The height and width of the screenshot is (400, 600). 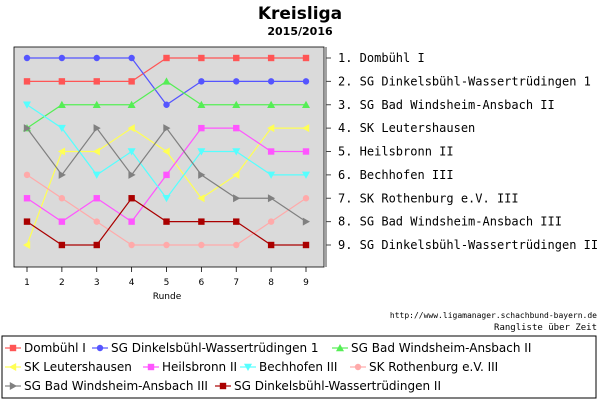 What do you see at coordinates (446, 105) in the screenshot?
I see `rank-label: 3. SG Bad Windsheim-Ansbach II` at bounding box center [446, 105].